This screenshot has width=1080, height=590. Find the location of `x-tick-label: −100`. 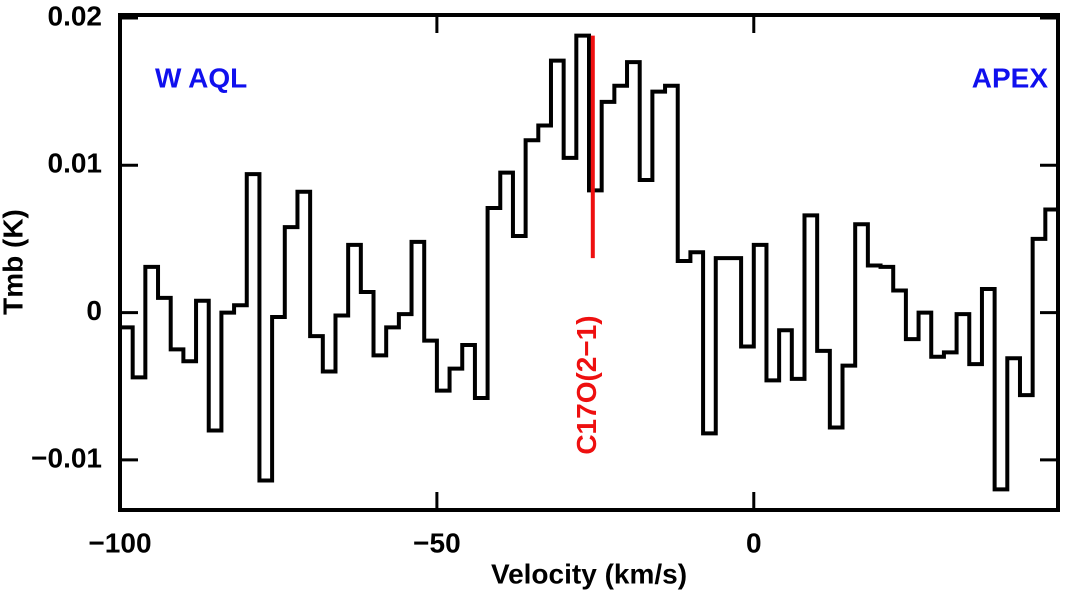

x-tick-label: −100 is located at coordinates (119, 542).